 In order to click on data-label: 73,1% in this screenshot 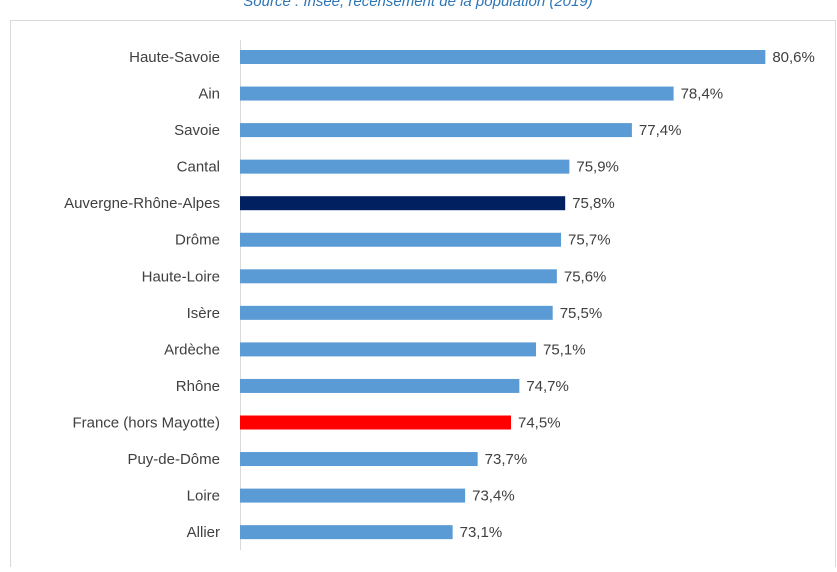, I will do `click(481, 532)`.